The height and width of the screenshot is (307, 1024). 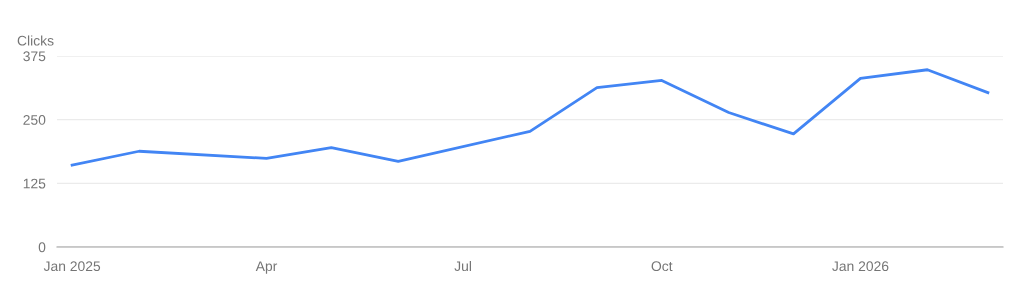 What do you see at coordinates (72, 266) in the screenshot?
I see `x-tick-label: Jan 2025` at bounding box center [72, 266].